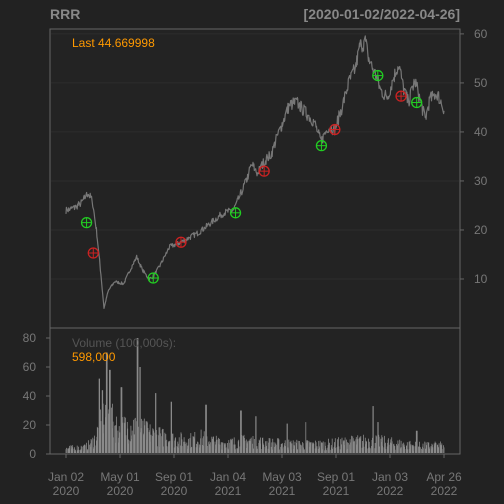  What do you see at coordinates (65, 14) in the screenshot?
I see `chart-title: RRR` at bounding box center [65, 14].